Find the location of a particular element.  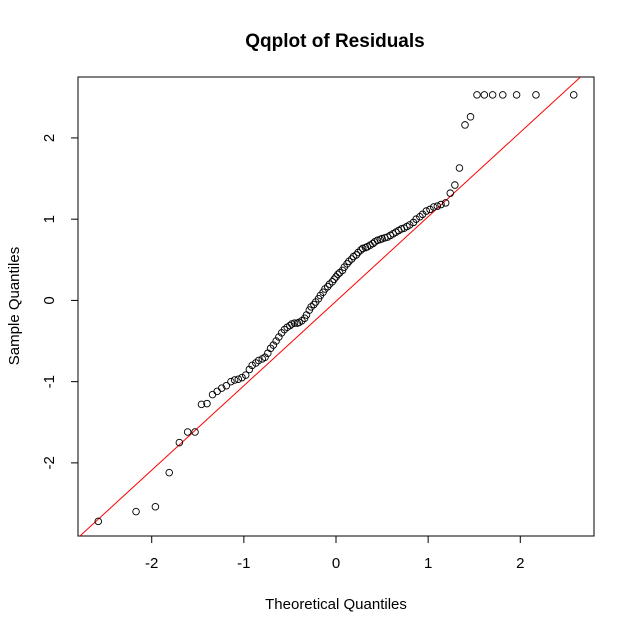

y-tick-label: 1 is located at coordinates (49, 219).